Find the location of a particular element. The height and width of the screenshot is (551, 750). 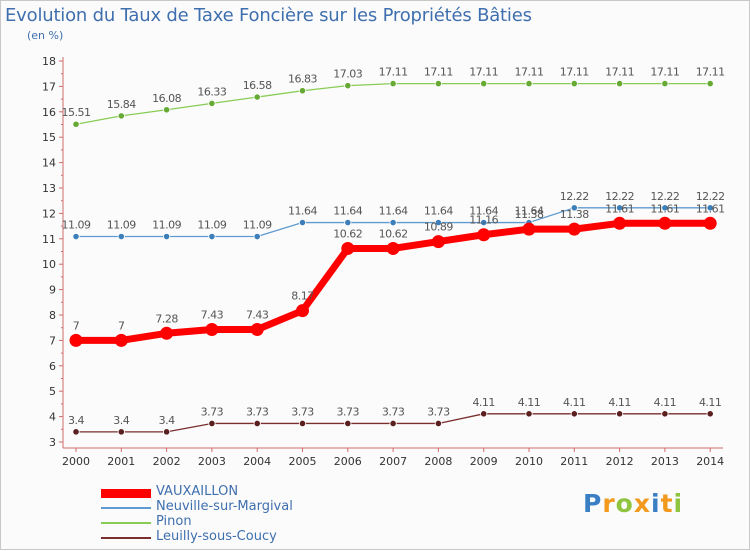

y-tick-label: 6 is located at coordinates (52, 366).